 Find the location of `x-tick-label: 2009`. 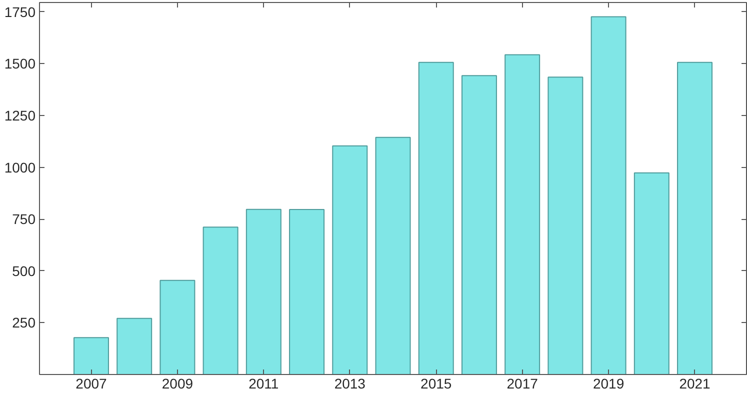

x-tick-label: 2009 is located at coordinates (178, 384).